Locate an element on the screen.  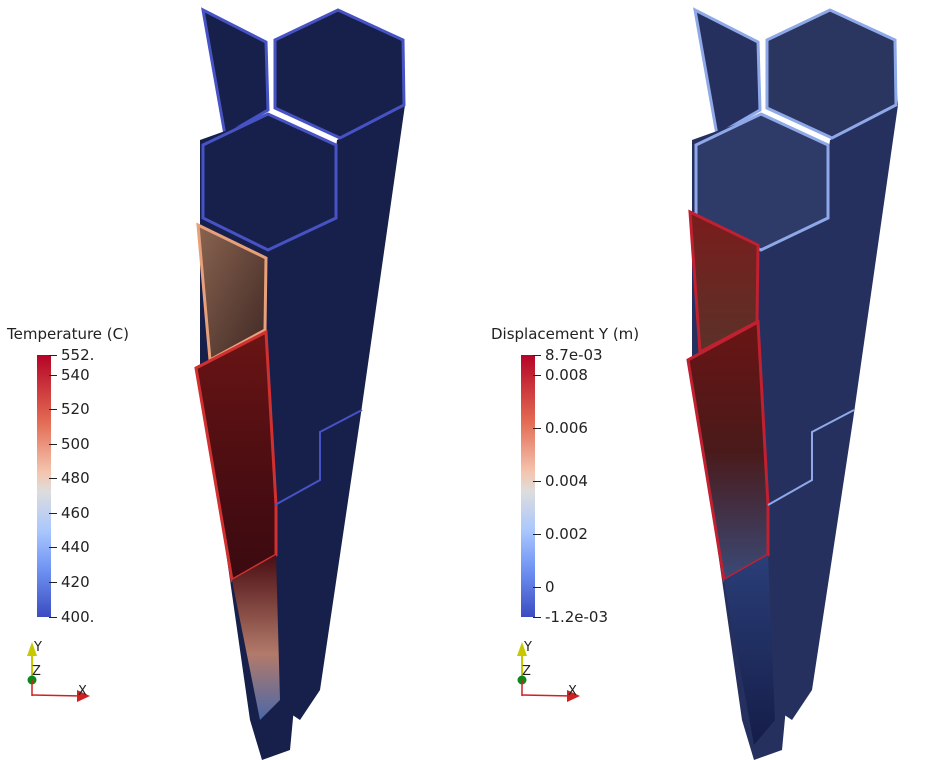
colorbar-tick-label: 500 is located at coordinates (75, 444).